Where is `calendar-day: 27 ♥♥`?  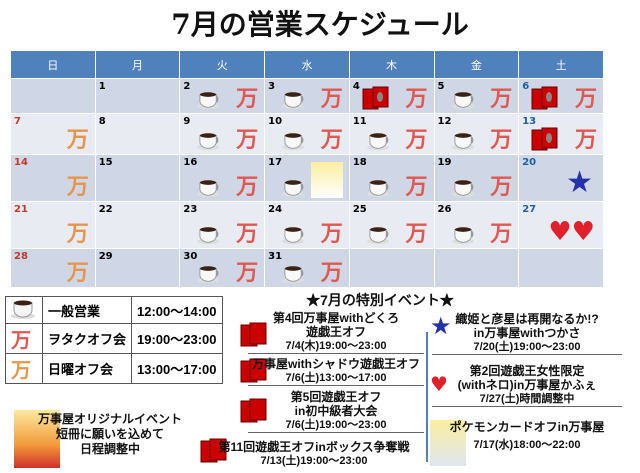 calendar-day: 27 ♥♥ is located at coordinates (561, 225).